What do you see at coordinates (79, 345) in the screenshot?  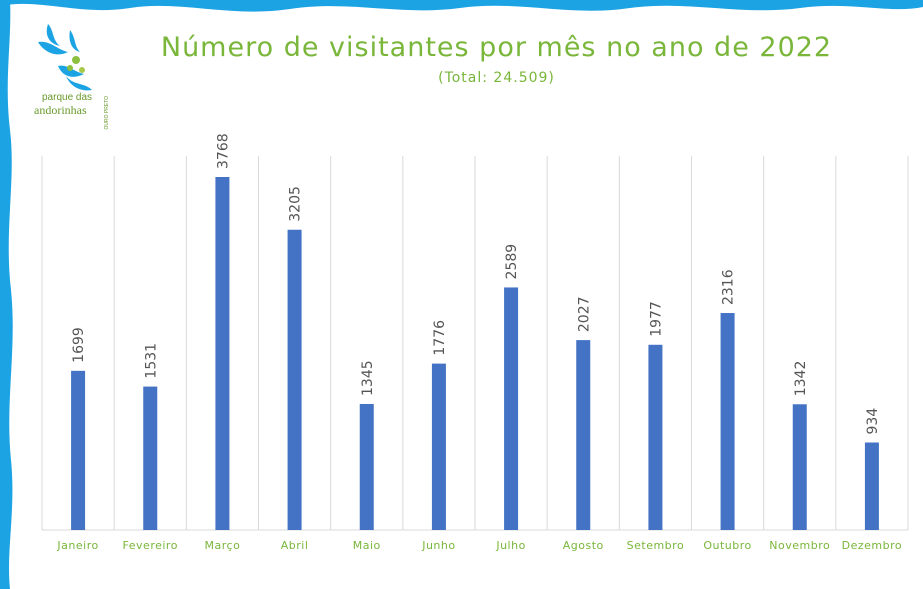 I see `value-label: 1699` at bounding box center [79, 345].